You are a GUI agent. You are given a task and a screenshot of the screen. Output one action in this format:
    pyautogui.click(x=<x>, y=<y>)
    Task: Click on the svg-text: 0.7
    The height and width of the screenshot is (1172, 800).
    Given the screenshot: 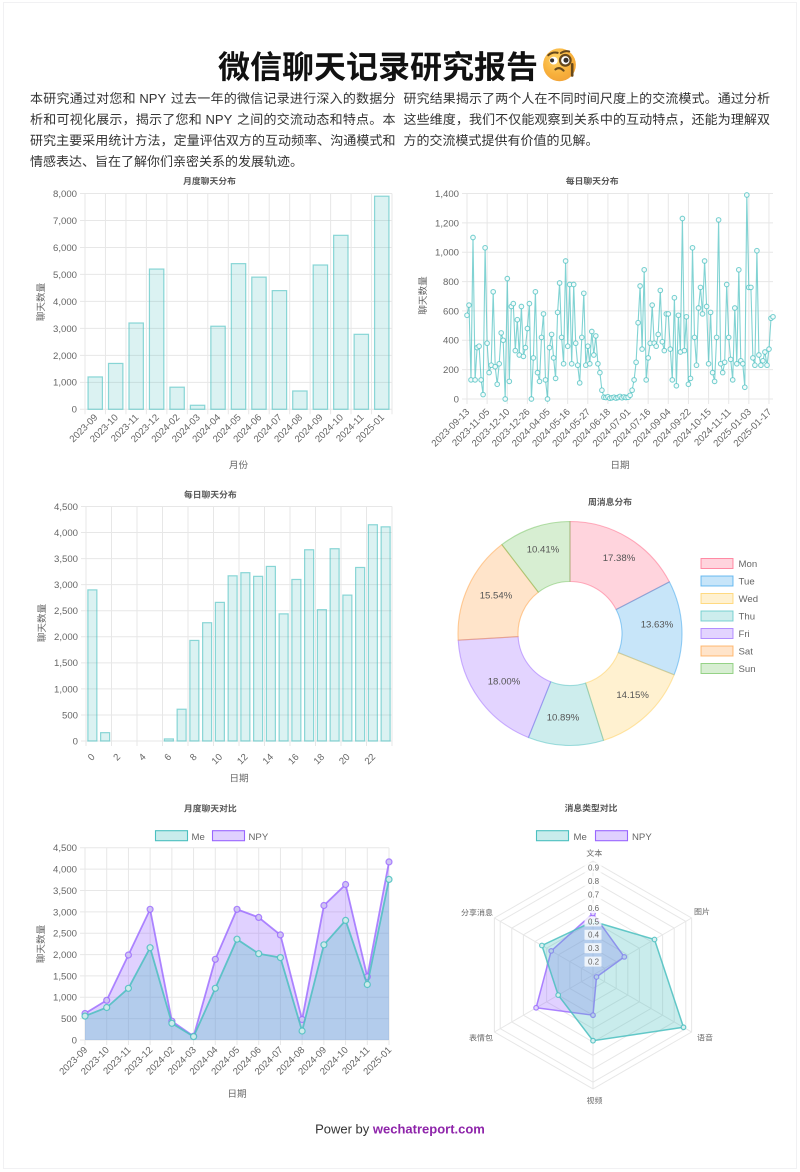 What is the action you would take?
    pyautogui.click(x=594, y=895)
    